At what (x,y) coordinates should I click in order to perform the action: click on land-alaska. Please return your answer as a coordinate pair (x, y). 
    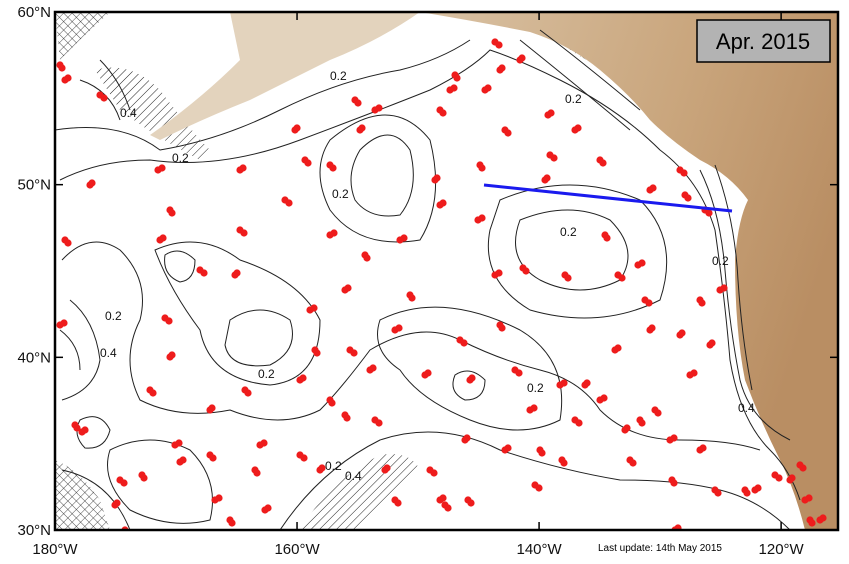
    Looking at the image, I should click on (285, 76).